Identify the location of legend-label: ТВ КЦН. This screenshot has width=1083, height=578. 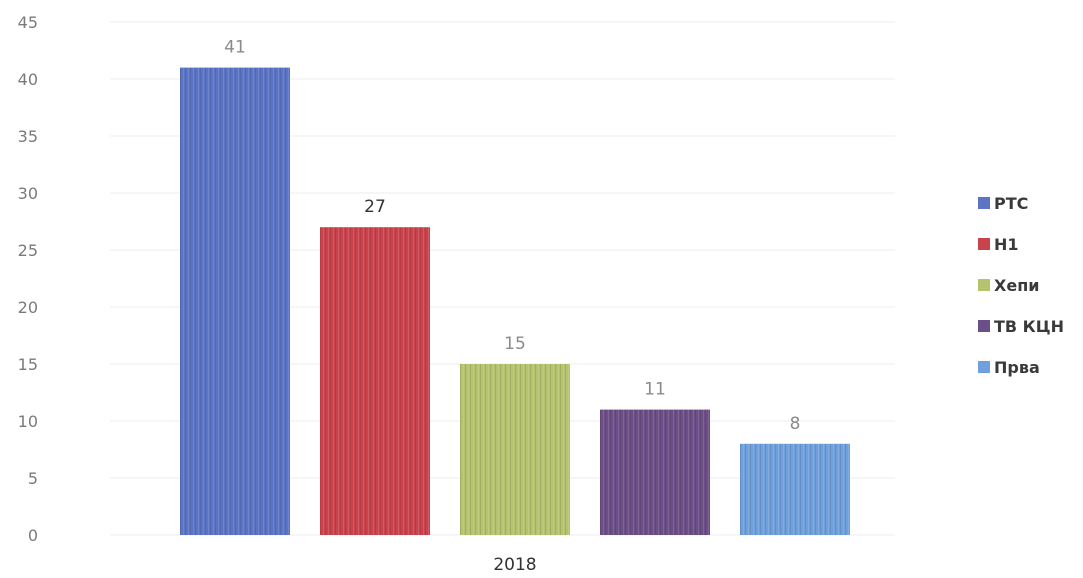
(1029, 326).